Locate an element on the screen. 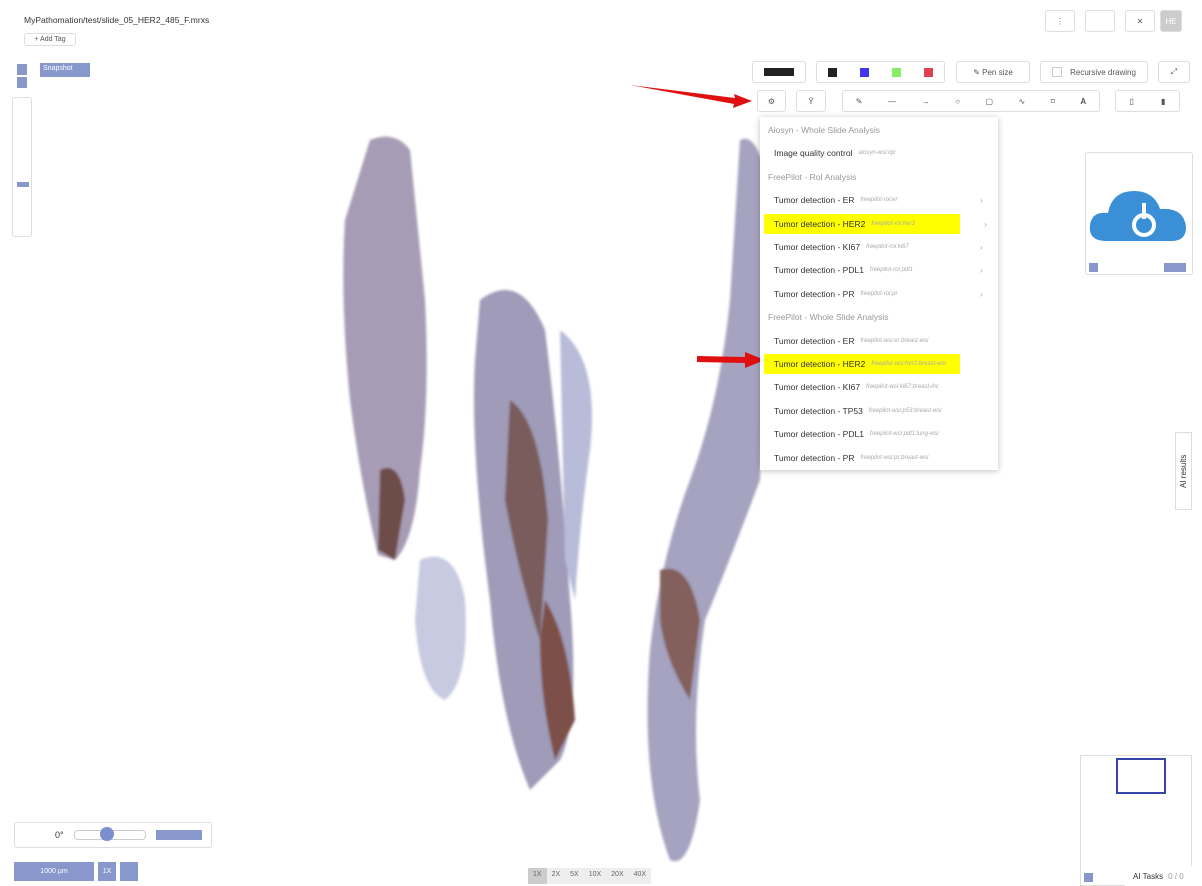 Image resolution: width=1202 pixels, height=886 pixels. recursive-drawing: Recursive drawing is located at coordinates (1094, 72).